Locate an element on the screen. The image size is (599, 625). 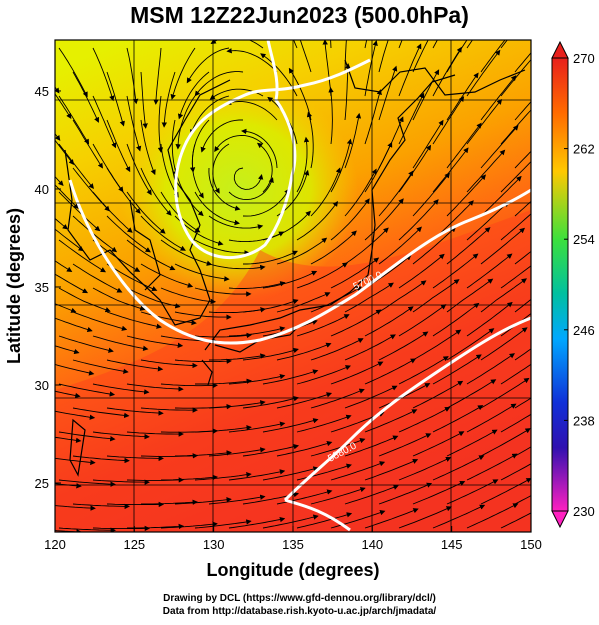
colorbar-tick-label: 238 is located at coordinates (584, 420).